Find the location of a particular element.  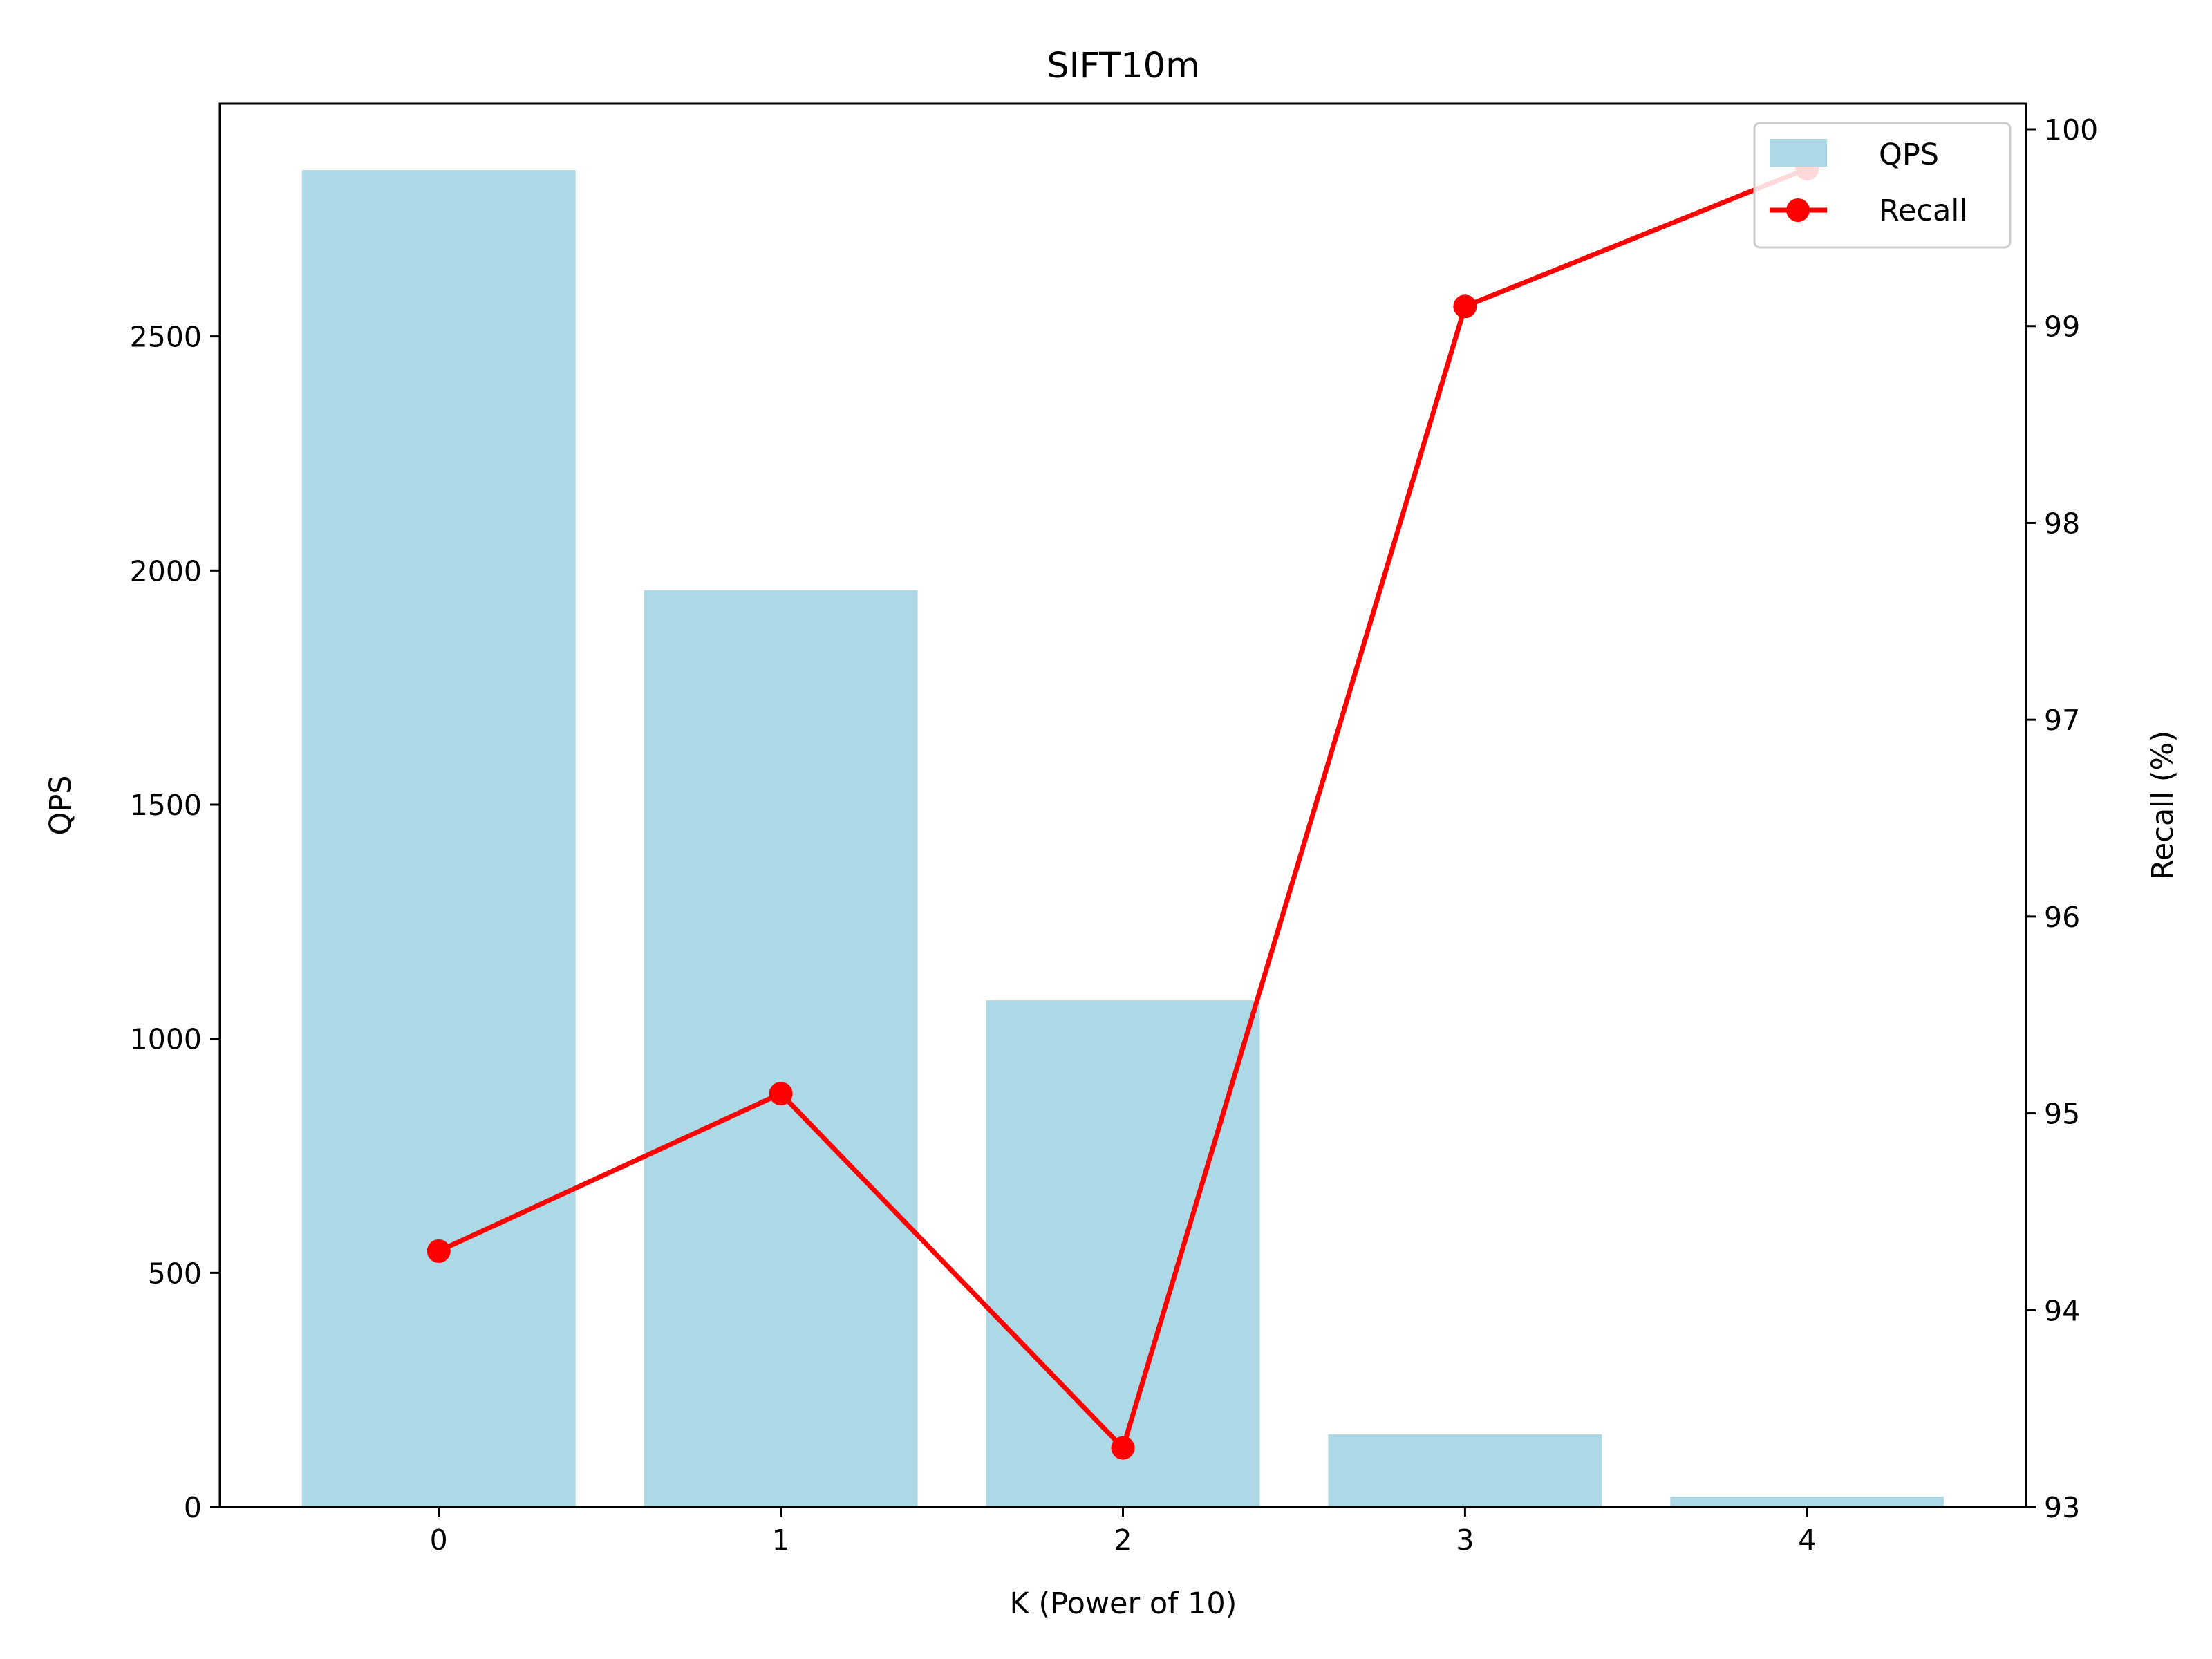

left-y-tick-label: 500 is located at coordinates (175, 1274).